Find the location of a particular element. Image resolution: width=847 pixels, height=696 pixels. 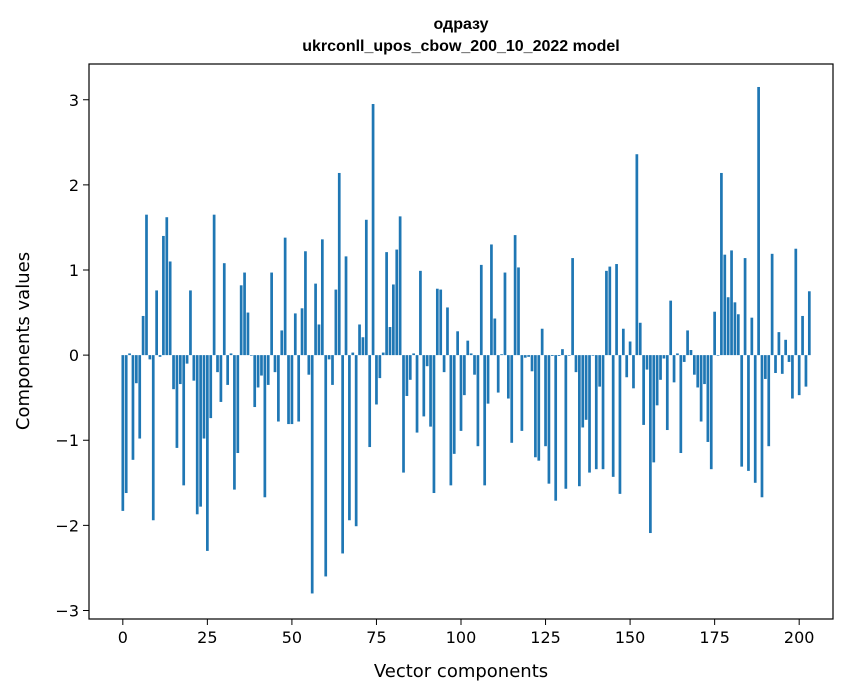

y-tick-label: 1 is located at coordinates (74, 270).